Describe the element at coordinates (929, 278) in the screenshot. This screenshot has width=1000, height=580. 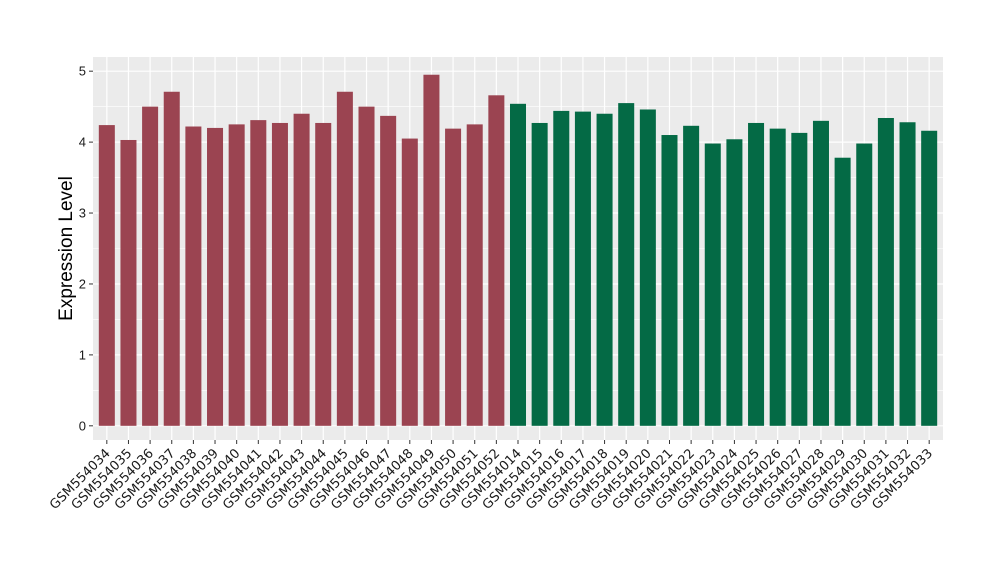
I see `bar-GSM554033` at that location.